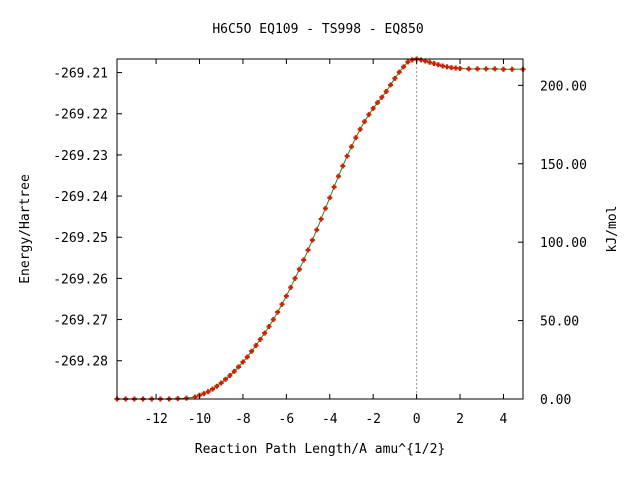  What do you see at coordinates (243, 419) in the screenshot?
I see `x-tick-label: -8` at bounding box center [243, 419].